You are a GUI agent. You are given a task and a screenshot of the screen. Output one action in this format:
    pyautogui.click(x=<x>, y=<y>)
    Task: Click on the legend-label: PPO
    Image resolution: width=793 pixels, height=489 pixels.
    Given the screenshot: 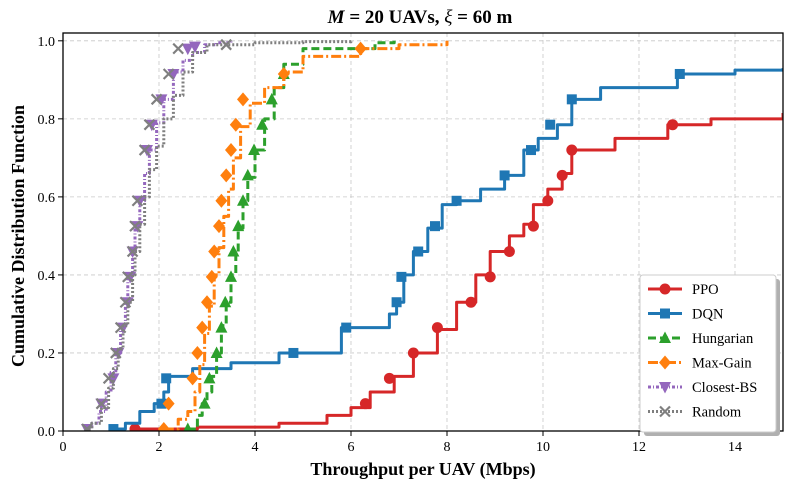 What is the action you would take?
    pyautogui.click(x=705, y=290)
    